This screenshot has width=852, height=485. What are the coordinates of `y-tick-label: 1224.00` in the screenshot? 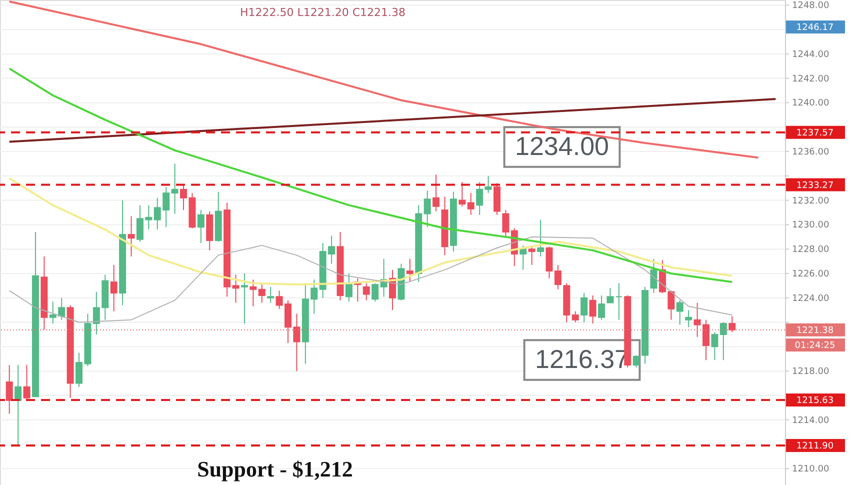 It's located at (811, 299).